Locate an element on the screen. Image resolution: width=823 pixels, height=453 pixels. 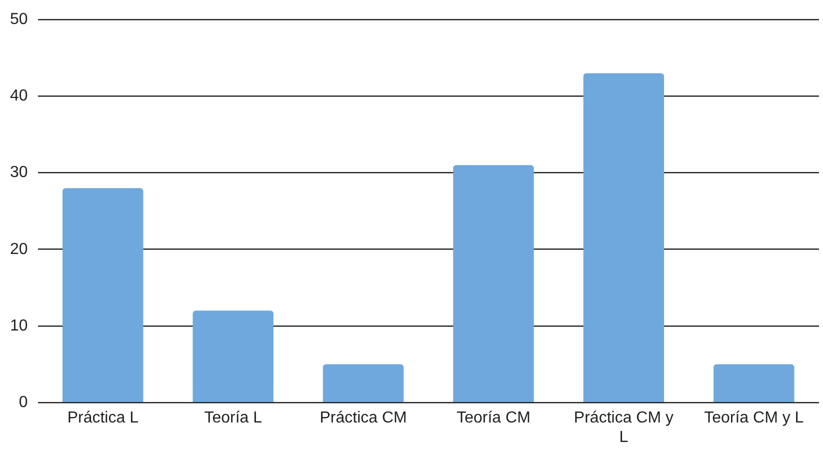
x-tick-label: Práctica CM y L is located at coordinates (624, 428).